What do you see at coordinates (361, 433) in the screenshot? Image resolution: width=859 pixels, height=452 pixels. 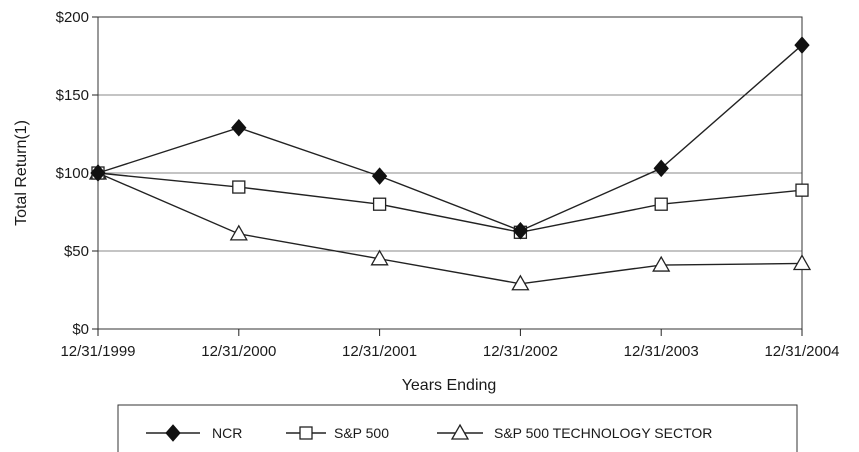 I see `legend-label: S&P 500` at bounding box center [361, 433].